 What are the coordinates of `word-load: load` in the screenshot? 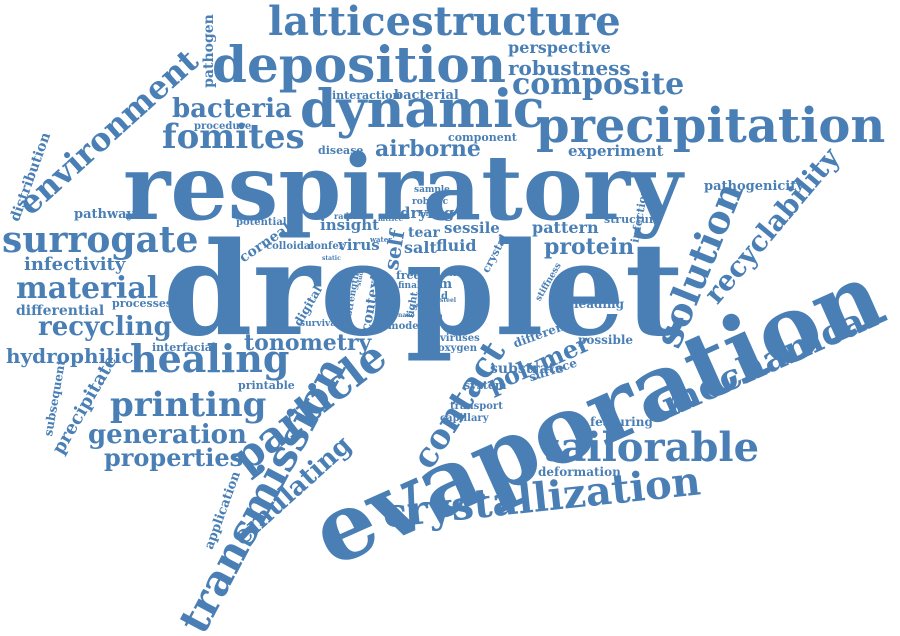 It's located at (436, 296).